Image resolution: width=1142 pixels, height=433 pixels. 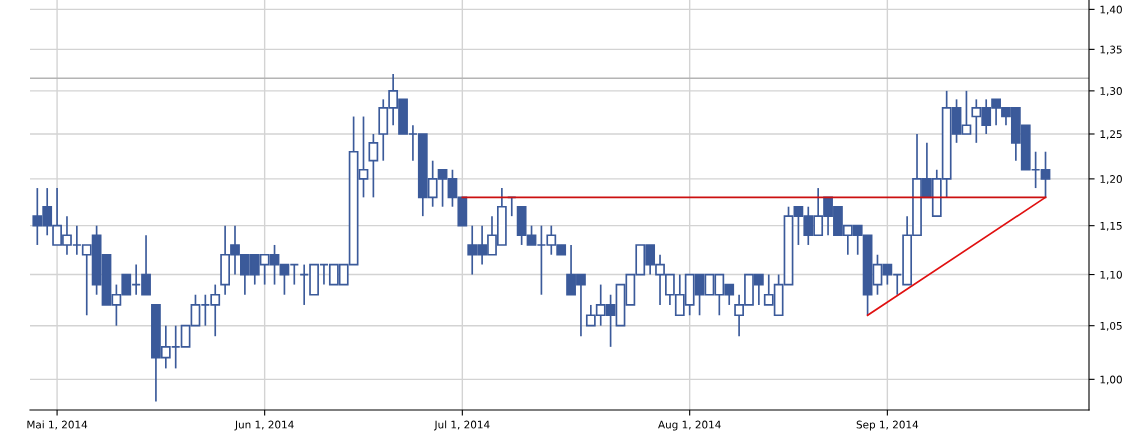 I want to click on y-tick-label: 1,05, so click(x=1111, y=326).